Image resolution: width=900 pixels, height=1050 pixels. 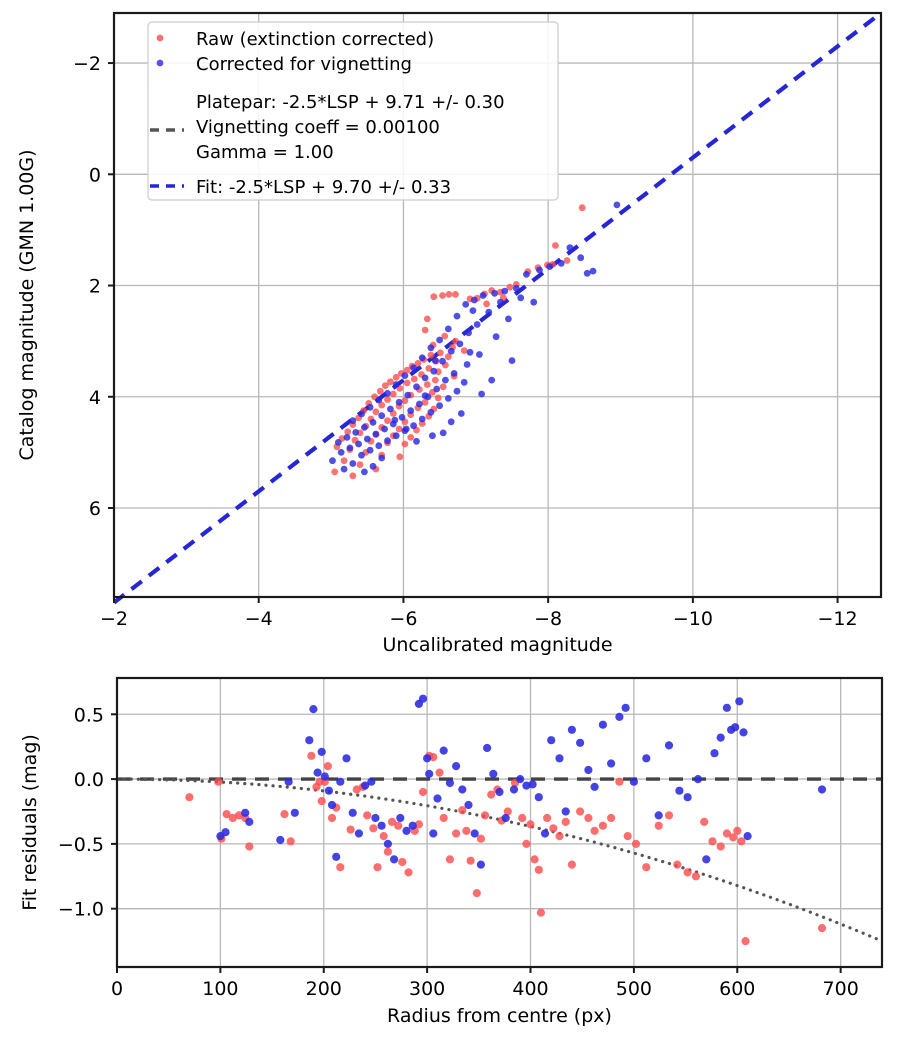 What do you see at coordinates (497, 645) in the screenshot?
I see `main-x-axis-label: Uncalibrated magnitude` at bounding box center [497, 645].